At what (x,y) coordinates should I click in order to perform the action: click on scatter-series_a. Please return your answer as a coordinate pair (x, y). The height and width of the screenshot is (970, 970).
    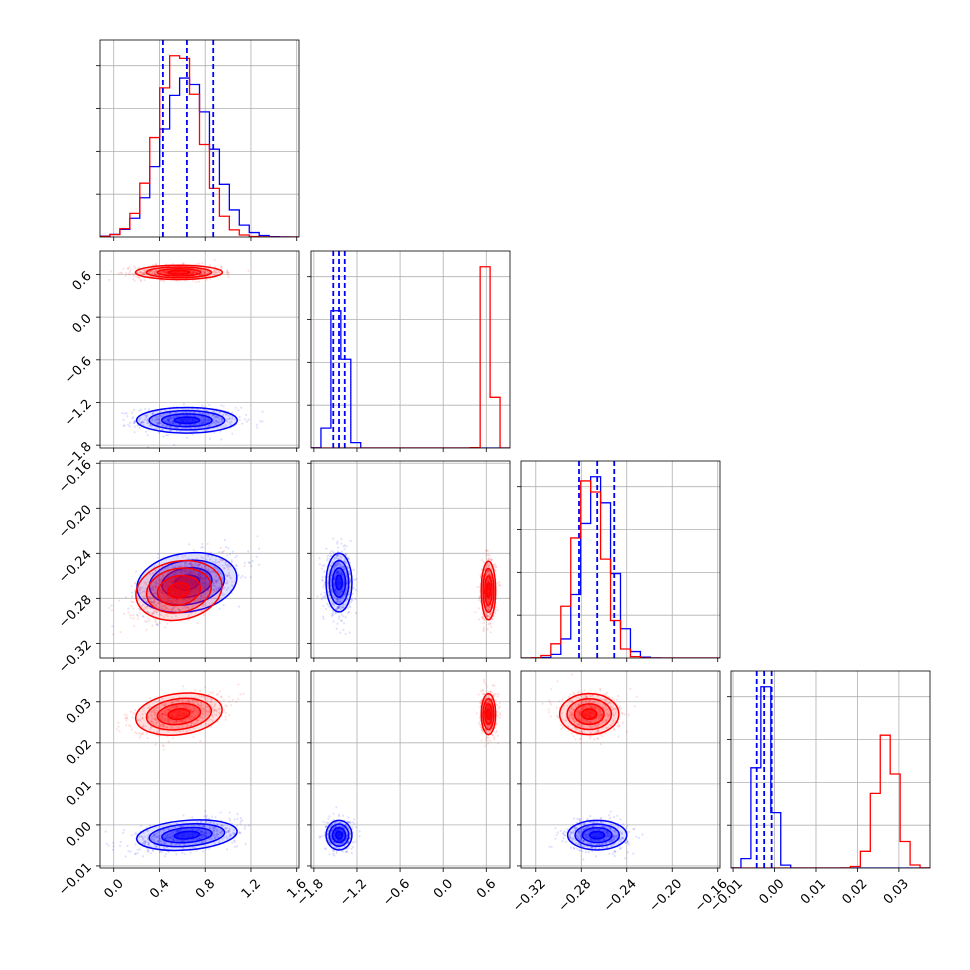
    Looking at the image, I should click on (177, 833).